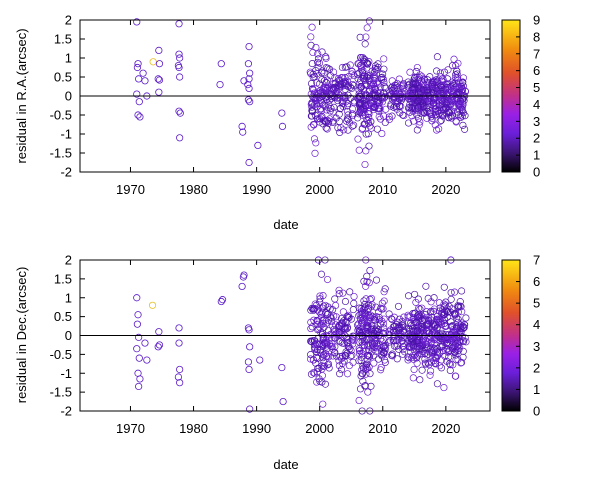  I want to click on ra-colorbar-tick-label: 7, so click(536, 53).